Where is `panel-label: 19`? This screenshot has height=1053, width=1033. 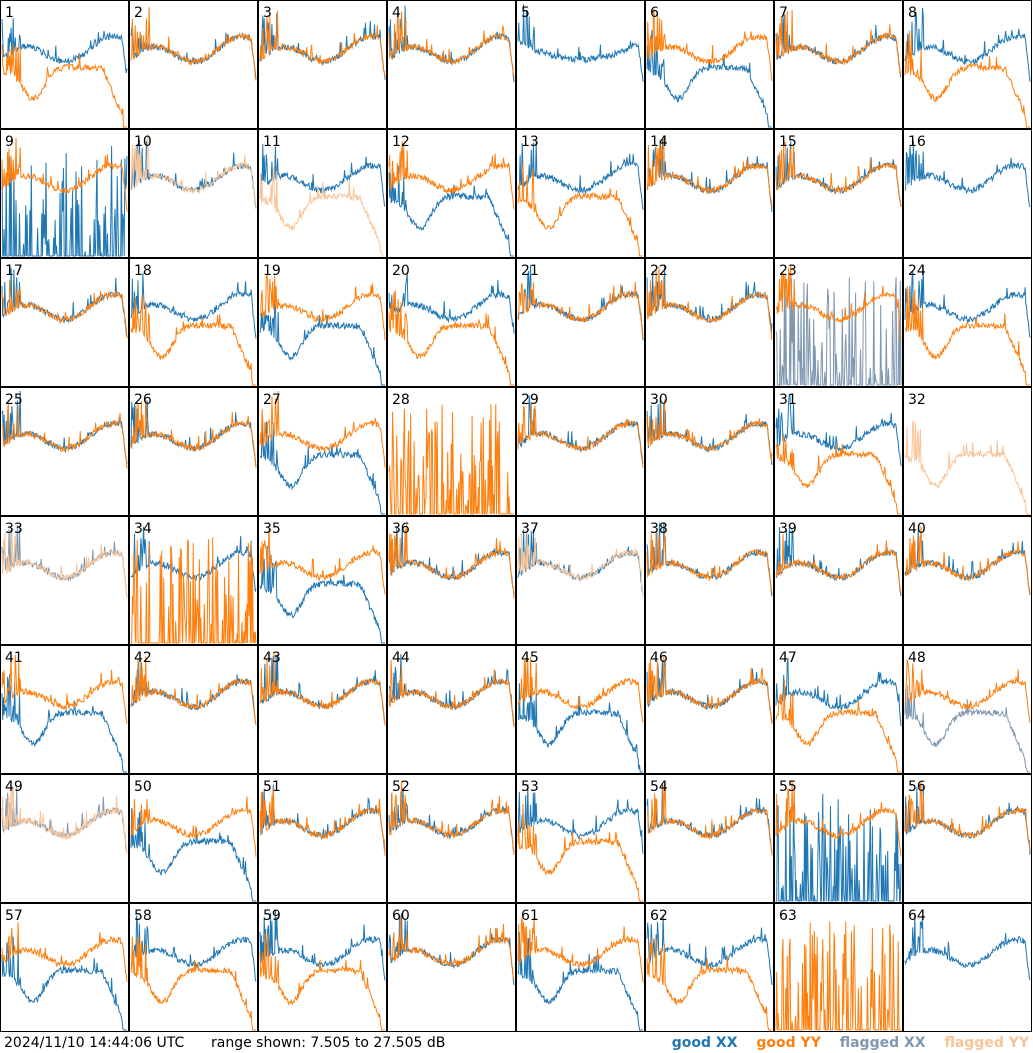
panel-label: 19 is located at coordinates (272, 271).